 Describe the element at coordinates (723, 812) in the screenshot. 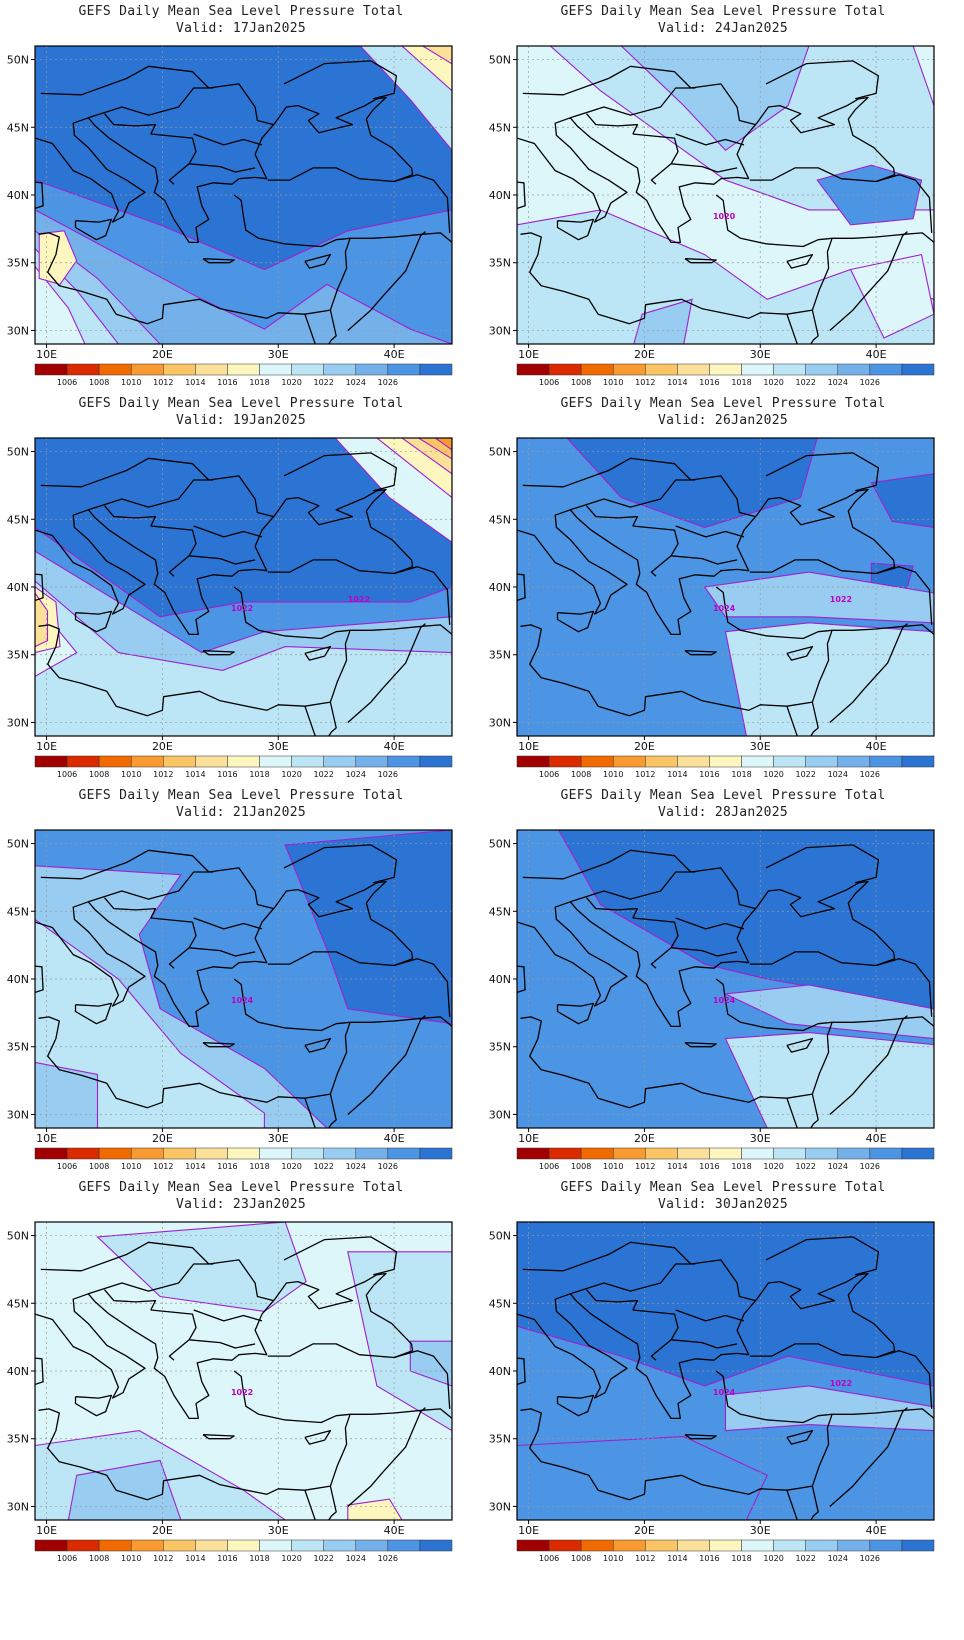

I see `panel-valid-date: Valid: 28Jan2025` at that location.